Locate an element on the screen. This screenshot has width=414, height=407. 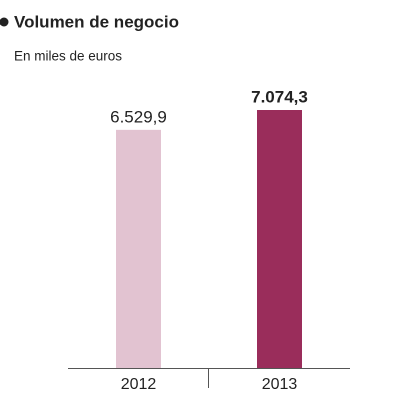
x-tick-label: 2012 is located at coordinates (139, 384).